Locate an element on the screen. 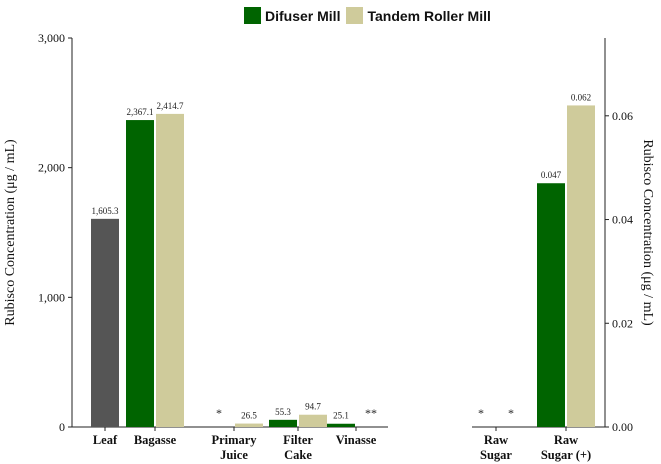  data-label: 0.047 is located at coordinates (551, 175).